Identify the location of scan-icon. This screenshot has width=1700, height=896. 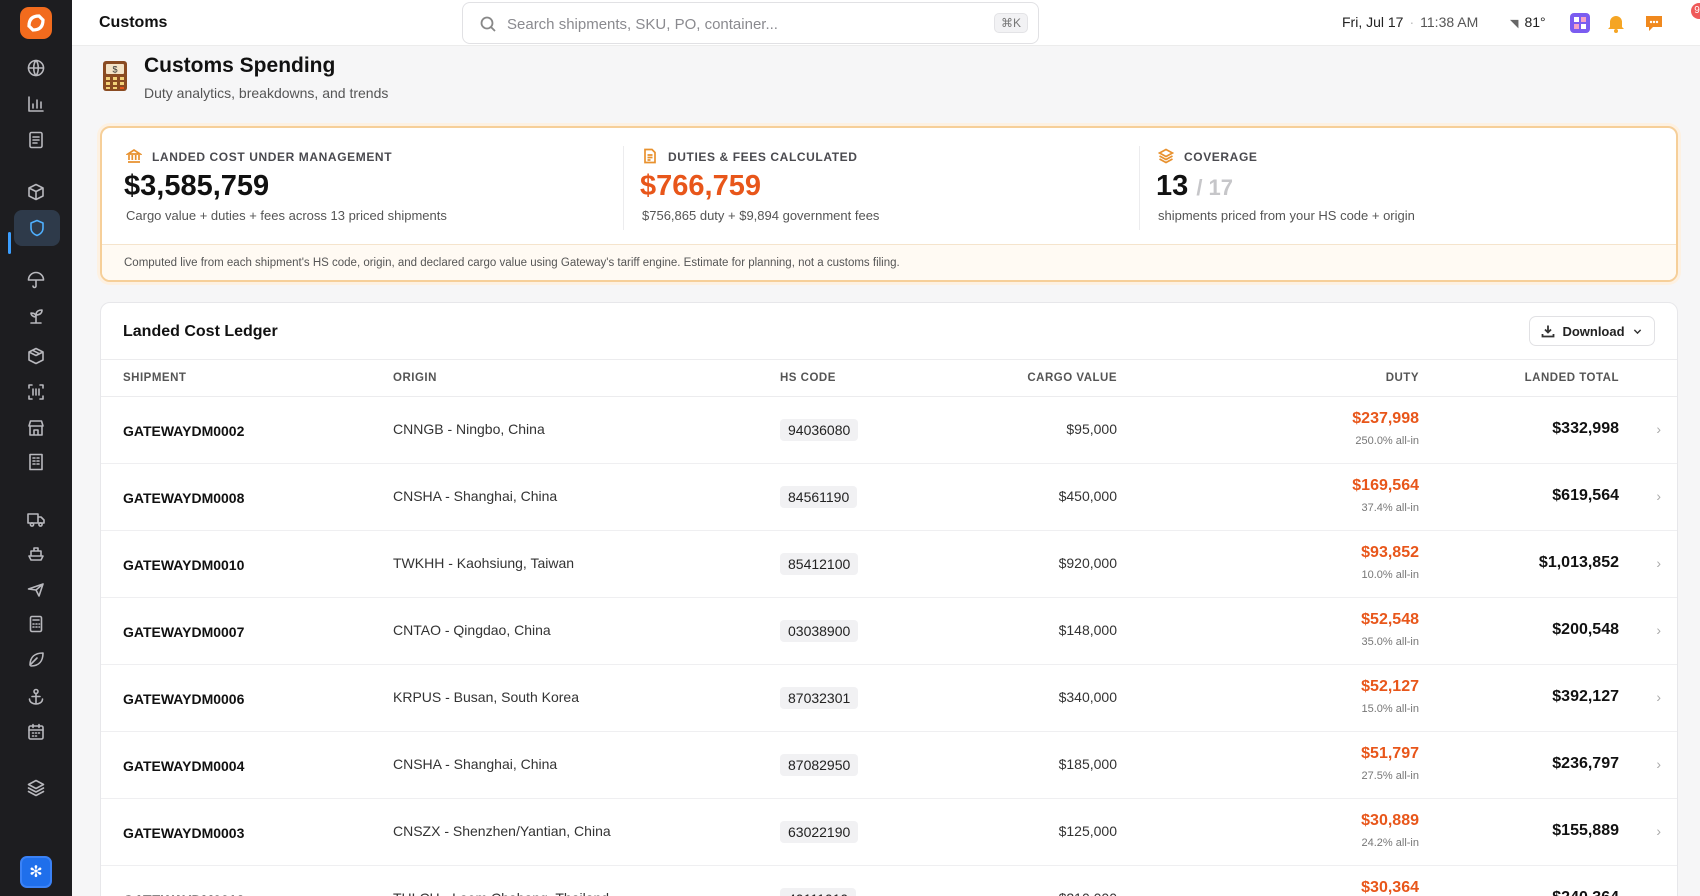
(36, 392).